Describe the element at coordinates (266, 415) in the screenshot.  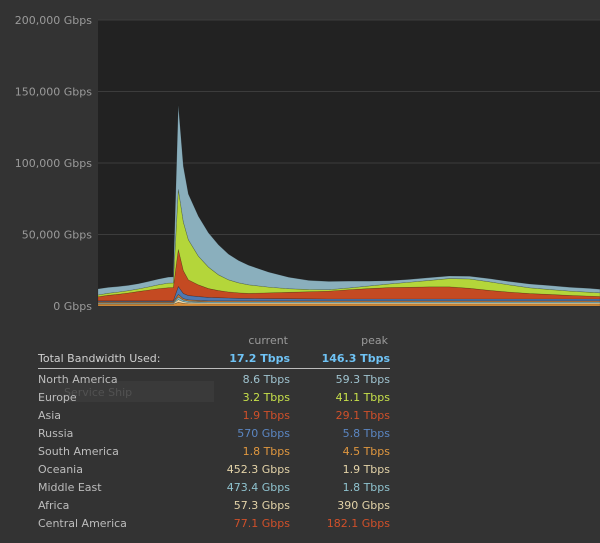
I see `region-current: 1.9 Tbps` at that location.